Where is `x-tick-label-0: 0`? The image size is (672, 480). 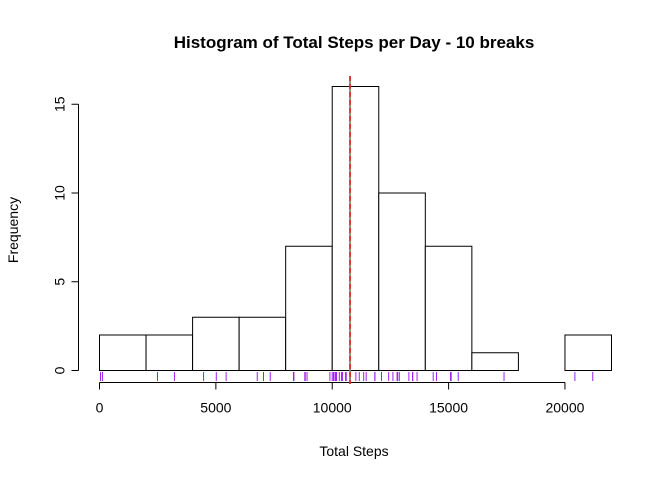 x-tick-label-0: 0 is located at coordinates (100, 408).